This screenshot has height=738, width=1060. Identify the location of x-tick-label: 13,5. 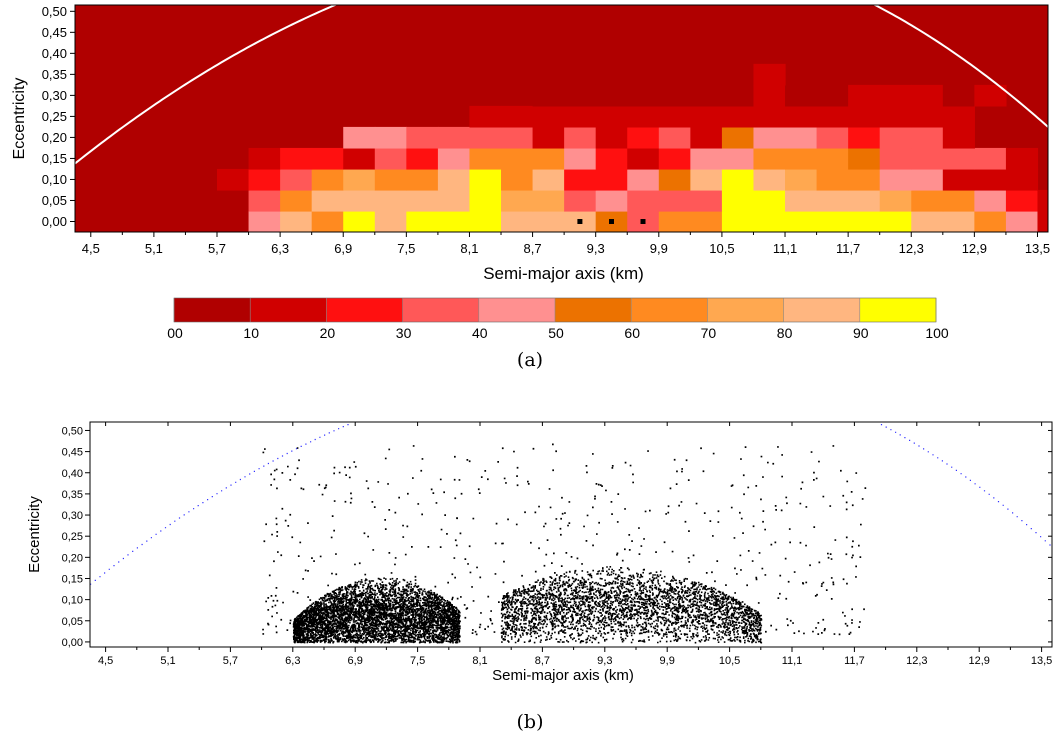
(1037, 248).